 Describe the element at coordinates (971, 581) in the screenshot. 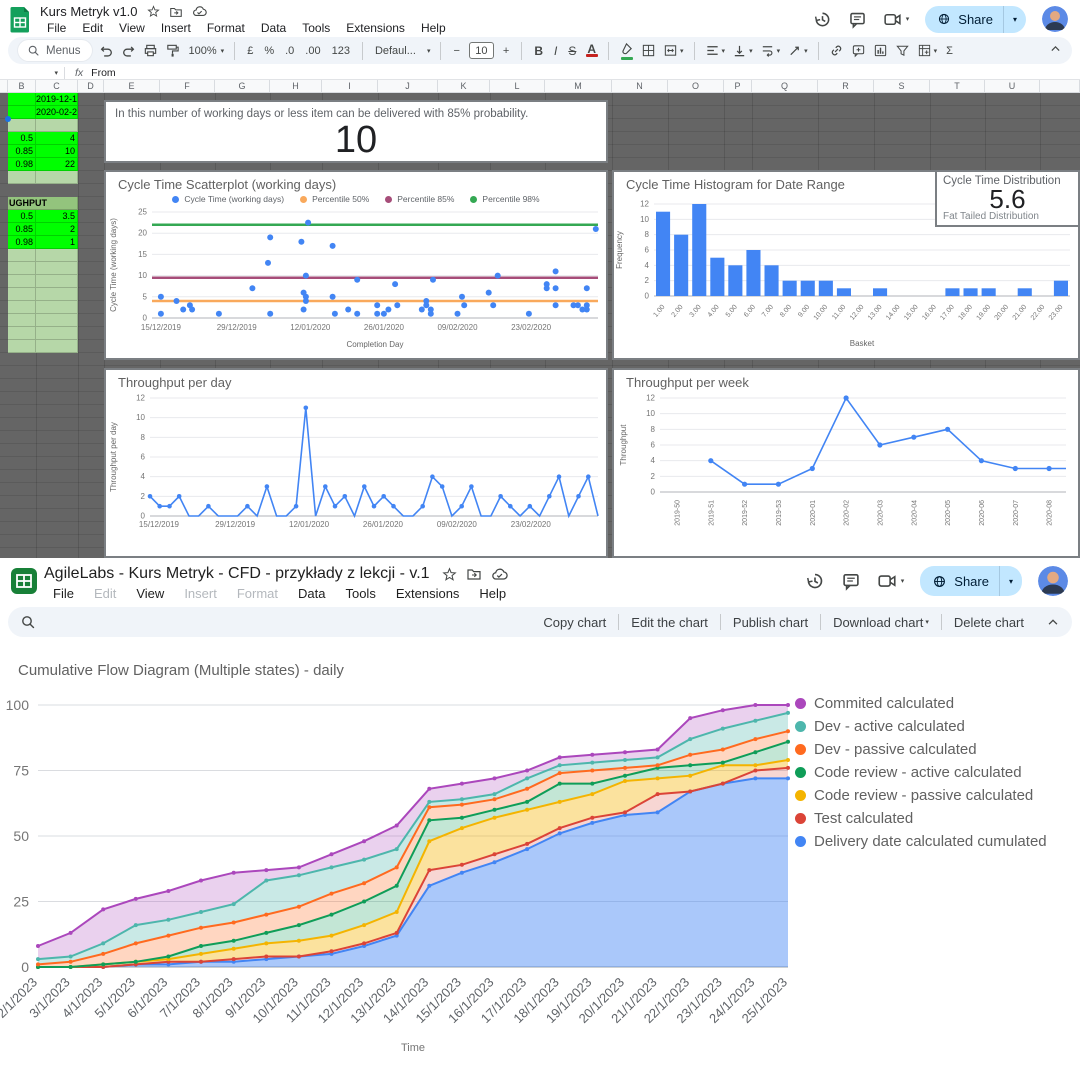

I see `share-button: Share ▾` at that location.